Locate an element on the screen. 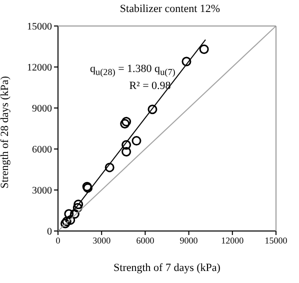  x-tick-label: 12000 is located at coordinates (232, 240).